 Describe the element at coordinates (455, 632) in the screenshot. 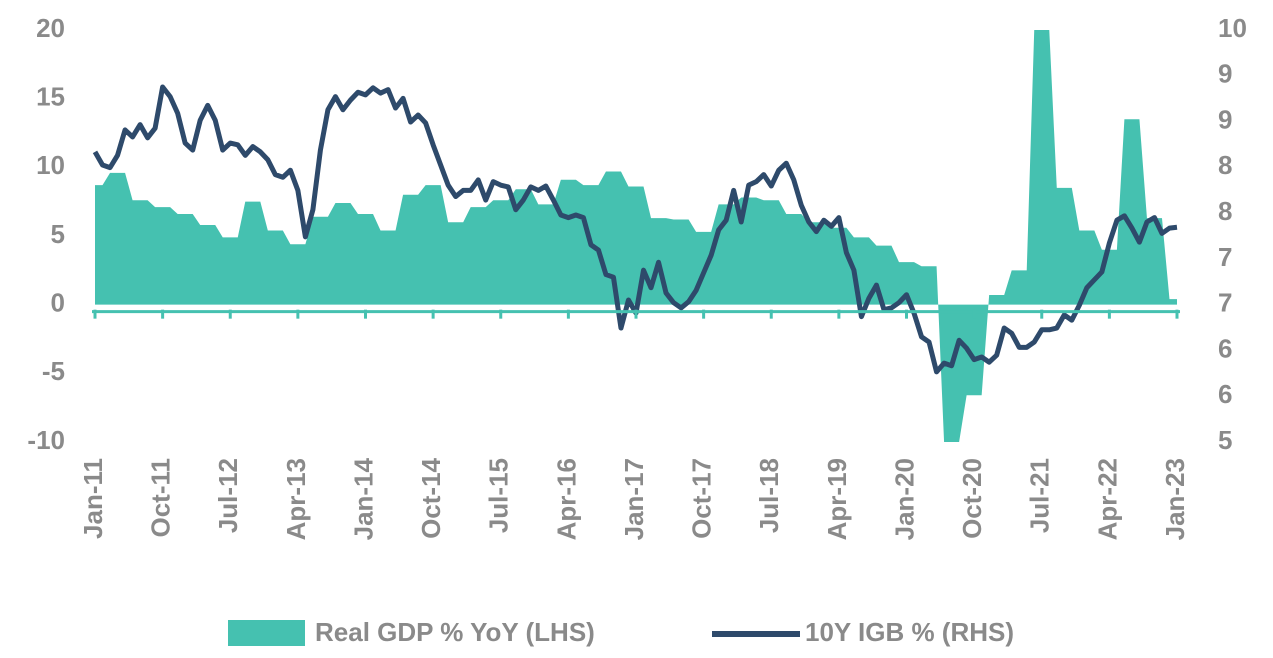

I see `legend-label: Real GDP % YoY (LHS)` at that location.